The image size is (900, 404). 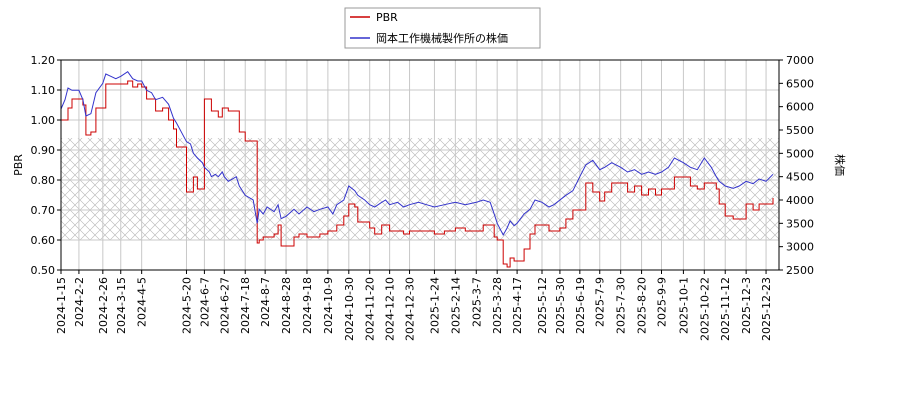 I want to click on left-tick-label: 1.10, so click(x=43, y=90).